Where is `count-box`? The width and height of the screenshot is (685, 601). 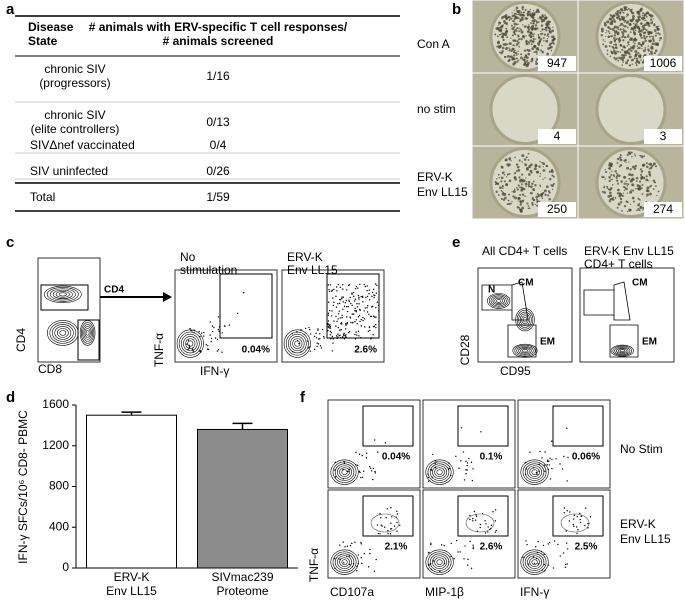 count-box is located at coordinates (663, 136).